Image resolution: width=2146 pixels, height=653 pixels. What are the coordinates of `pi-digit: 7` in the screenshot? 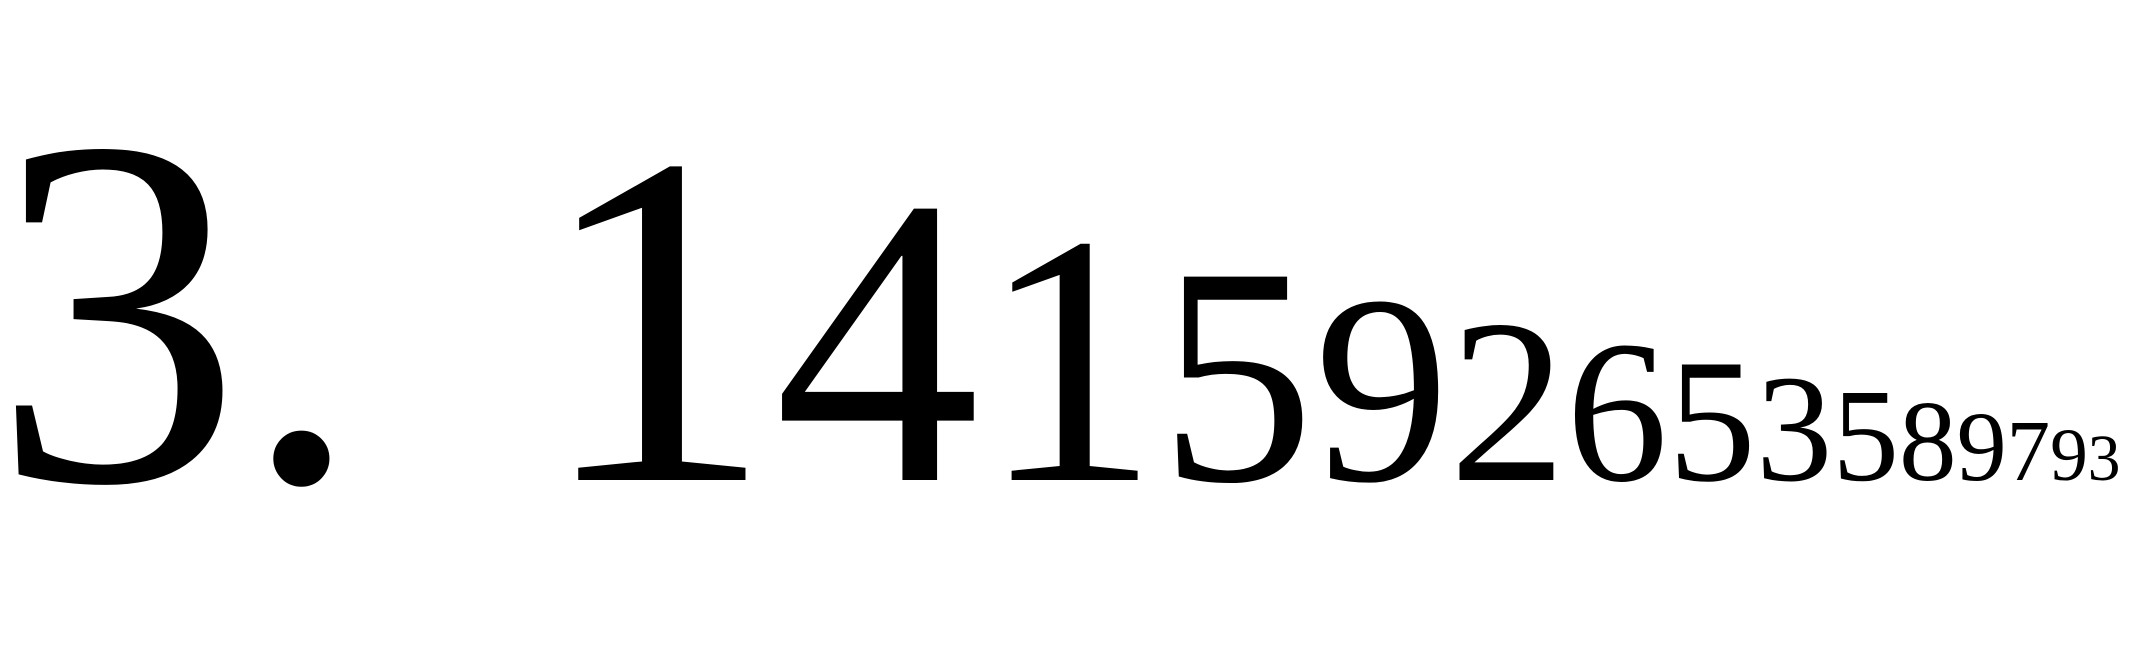 It's located at (2028, 451).